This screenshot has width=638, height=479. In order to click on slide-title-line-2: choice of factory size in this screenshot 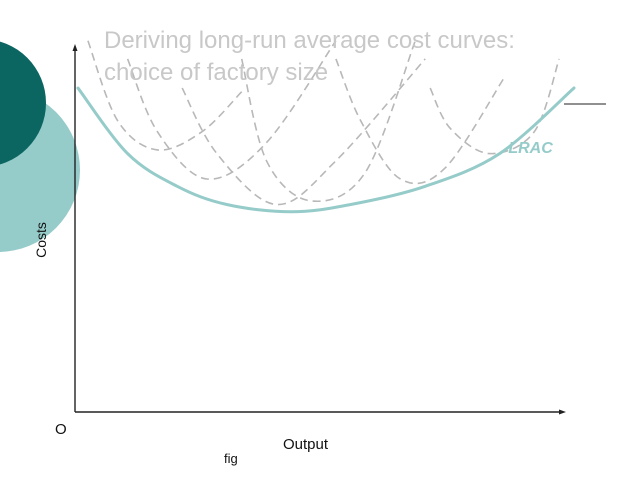, I will do `click(216, 72)`.